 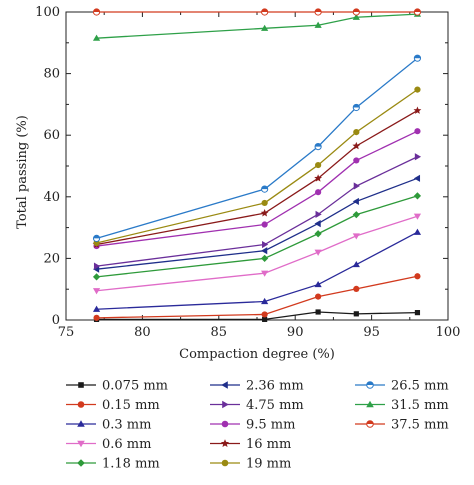 I want to click on legend-item-1_18-mm: 1.18 mm, so click(x=113, y=464).